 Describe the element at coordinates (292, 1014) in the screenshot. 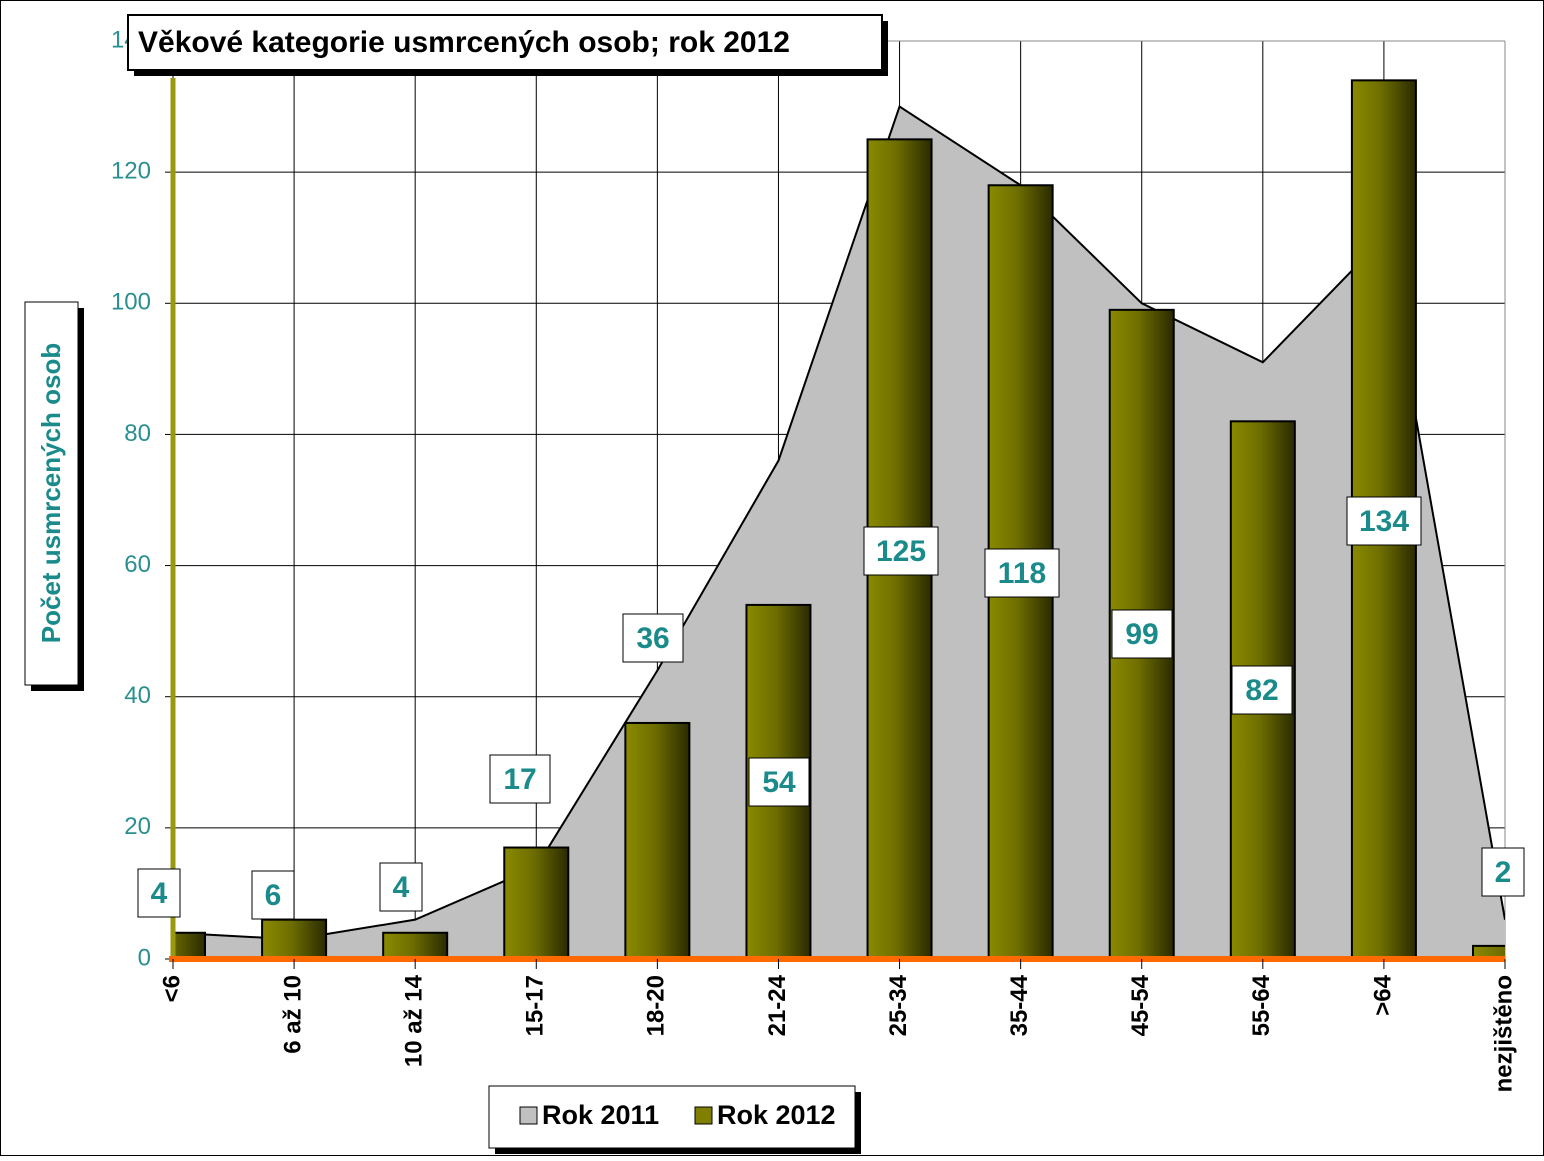

I see `x-tick-label: 6 až 10` at that location.